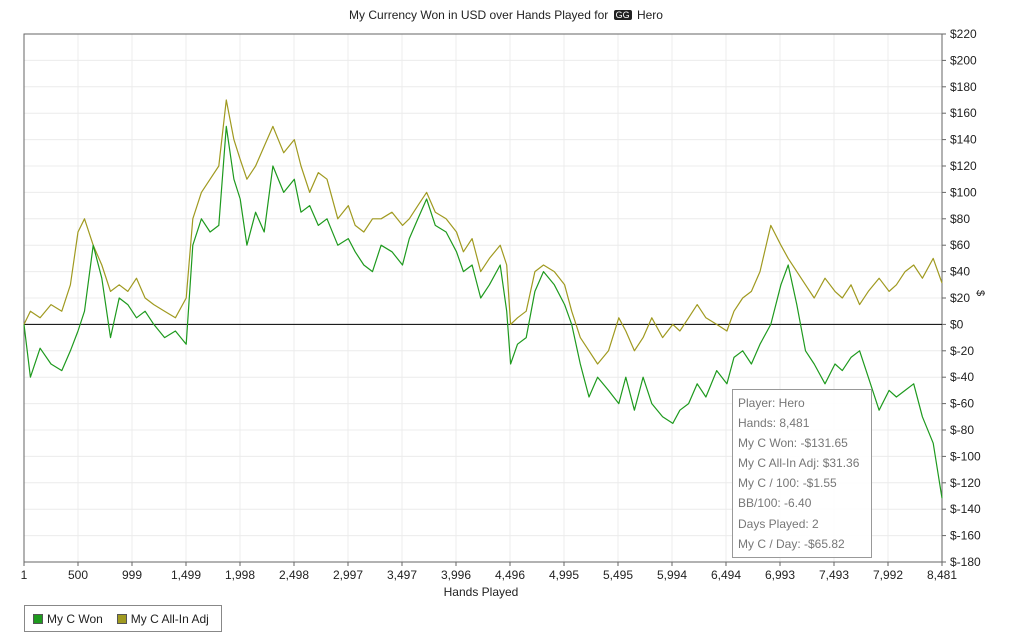  Describe the element at coordinates (778, 523) in the screenshot. I see `tooltip-days: Days Played: 2` at that location.